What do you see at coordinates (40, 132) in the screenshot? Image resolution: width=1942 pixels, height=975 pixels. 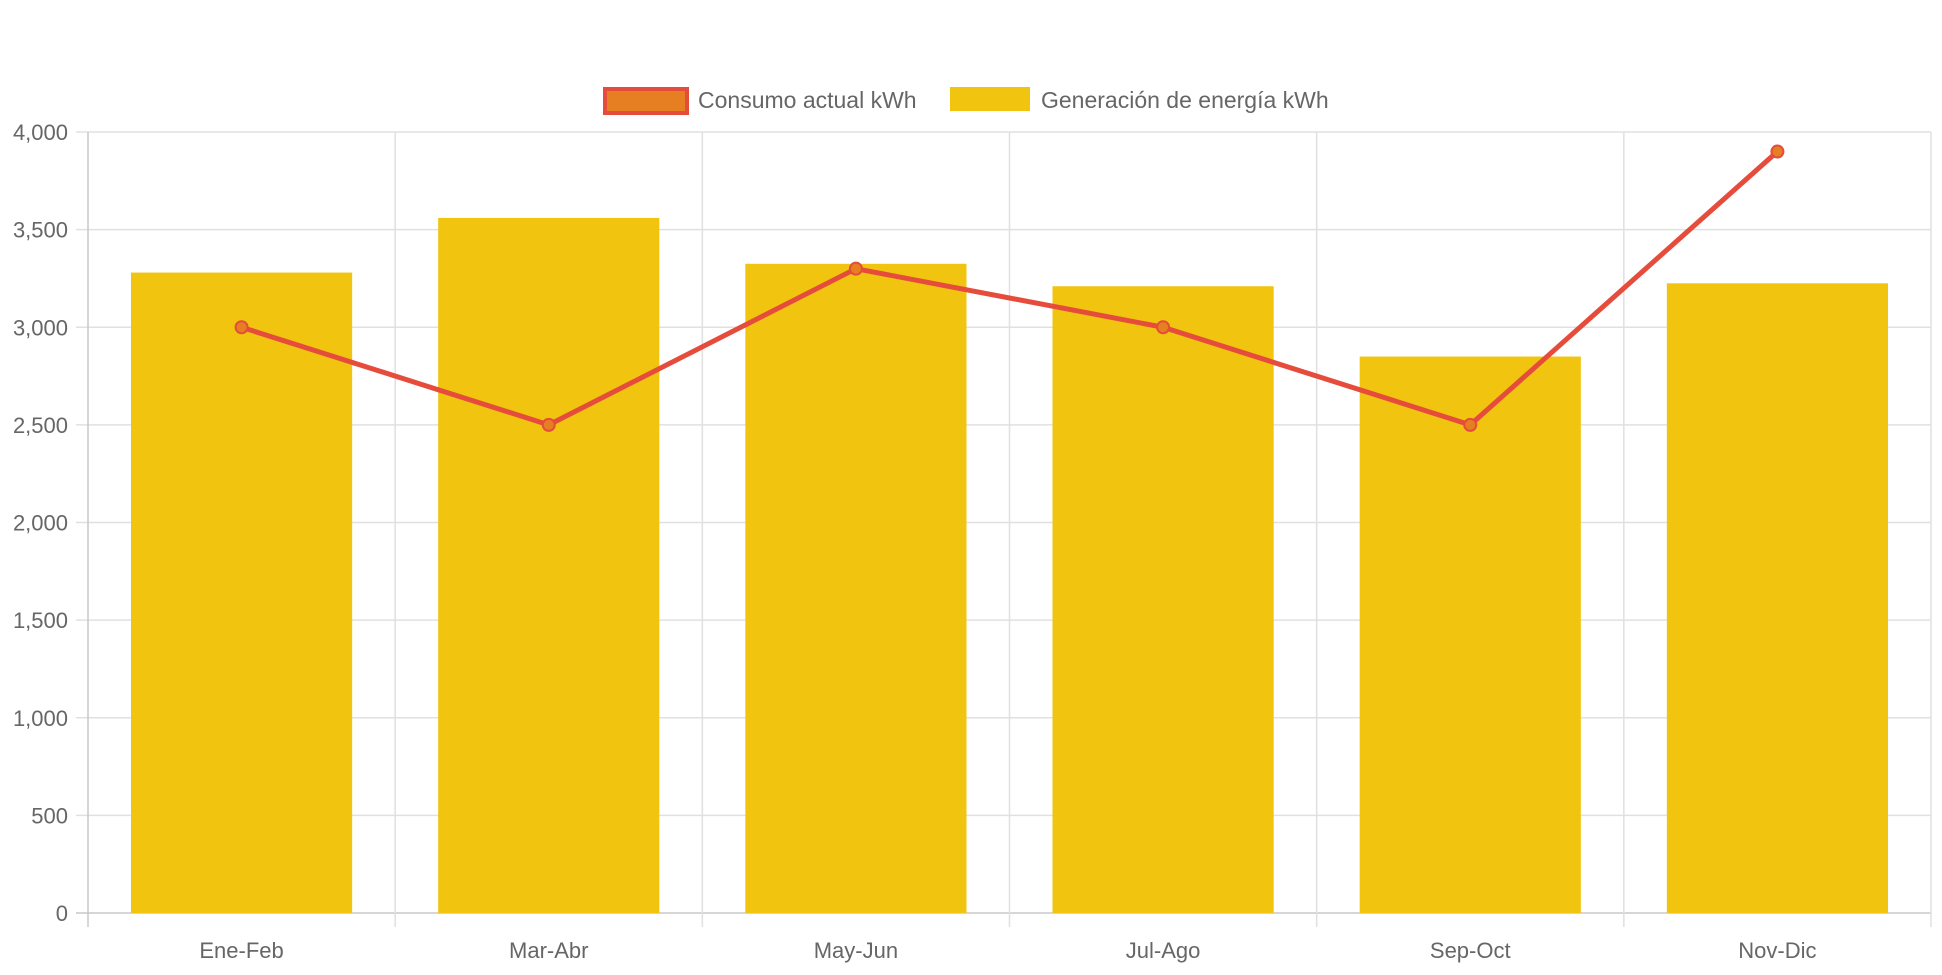 I see `y-tick-label: 4,000` at bounding box center [40, 132].